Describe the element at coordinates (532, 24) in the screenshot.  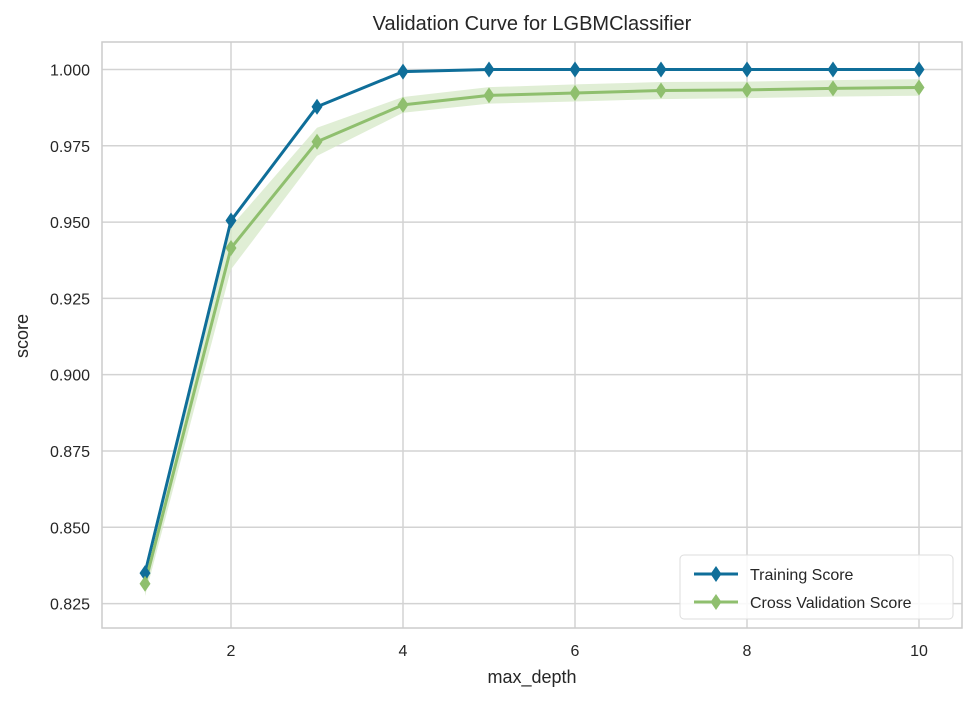
I see `chart-title: Validation Curve for LGBMClassifier` at that location.